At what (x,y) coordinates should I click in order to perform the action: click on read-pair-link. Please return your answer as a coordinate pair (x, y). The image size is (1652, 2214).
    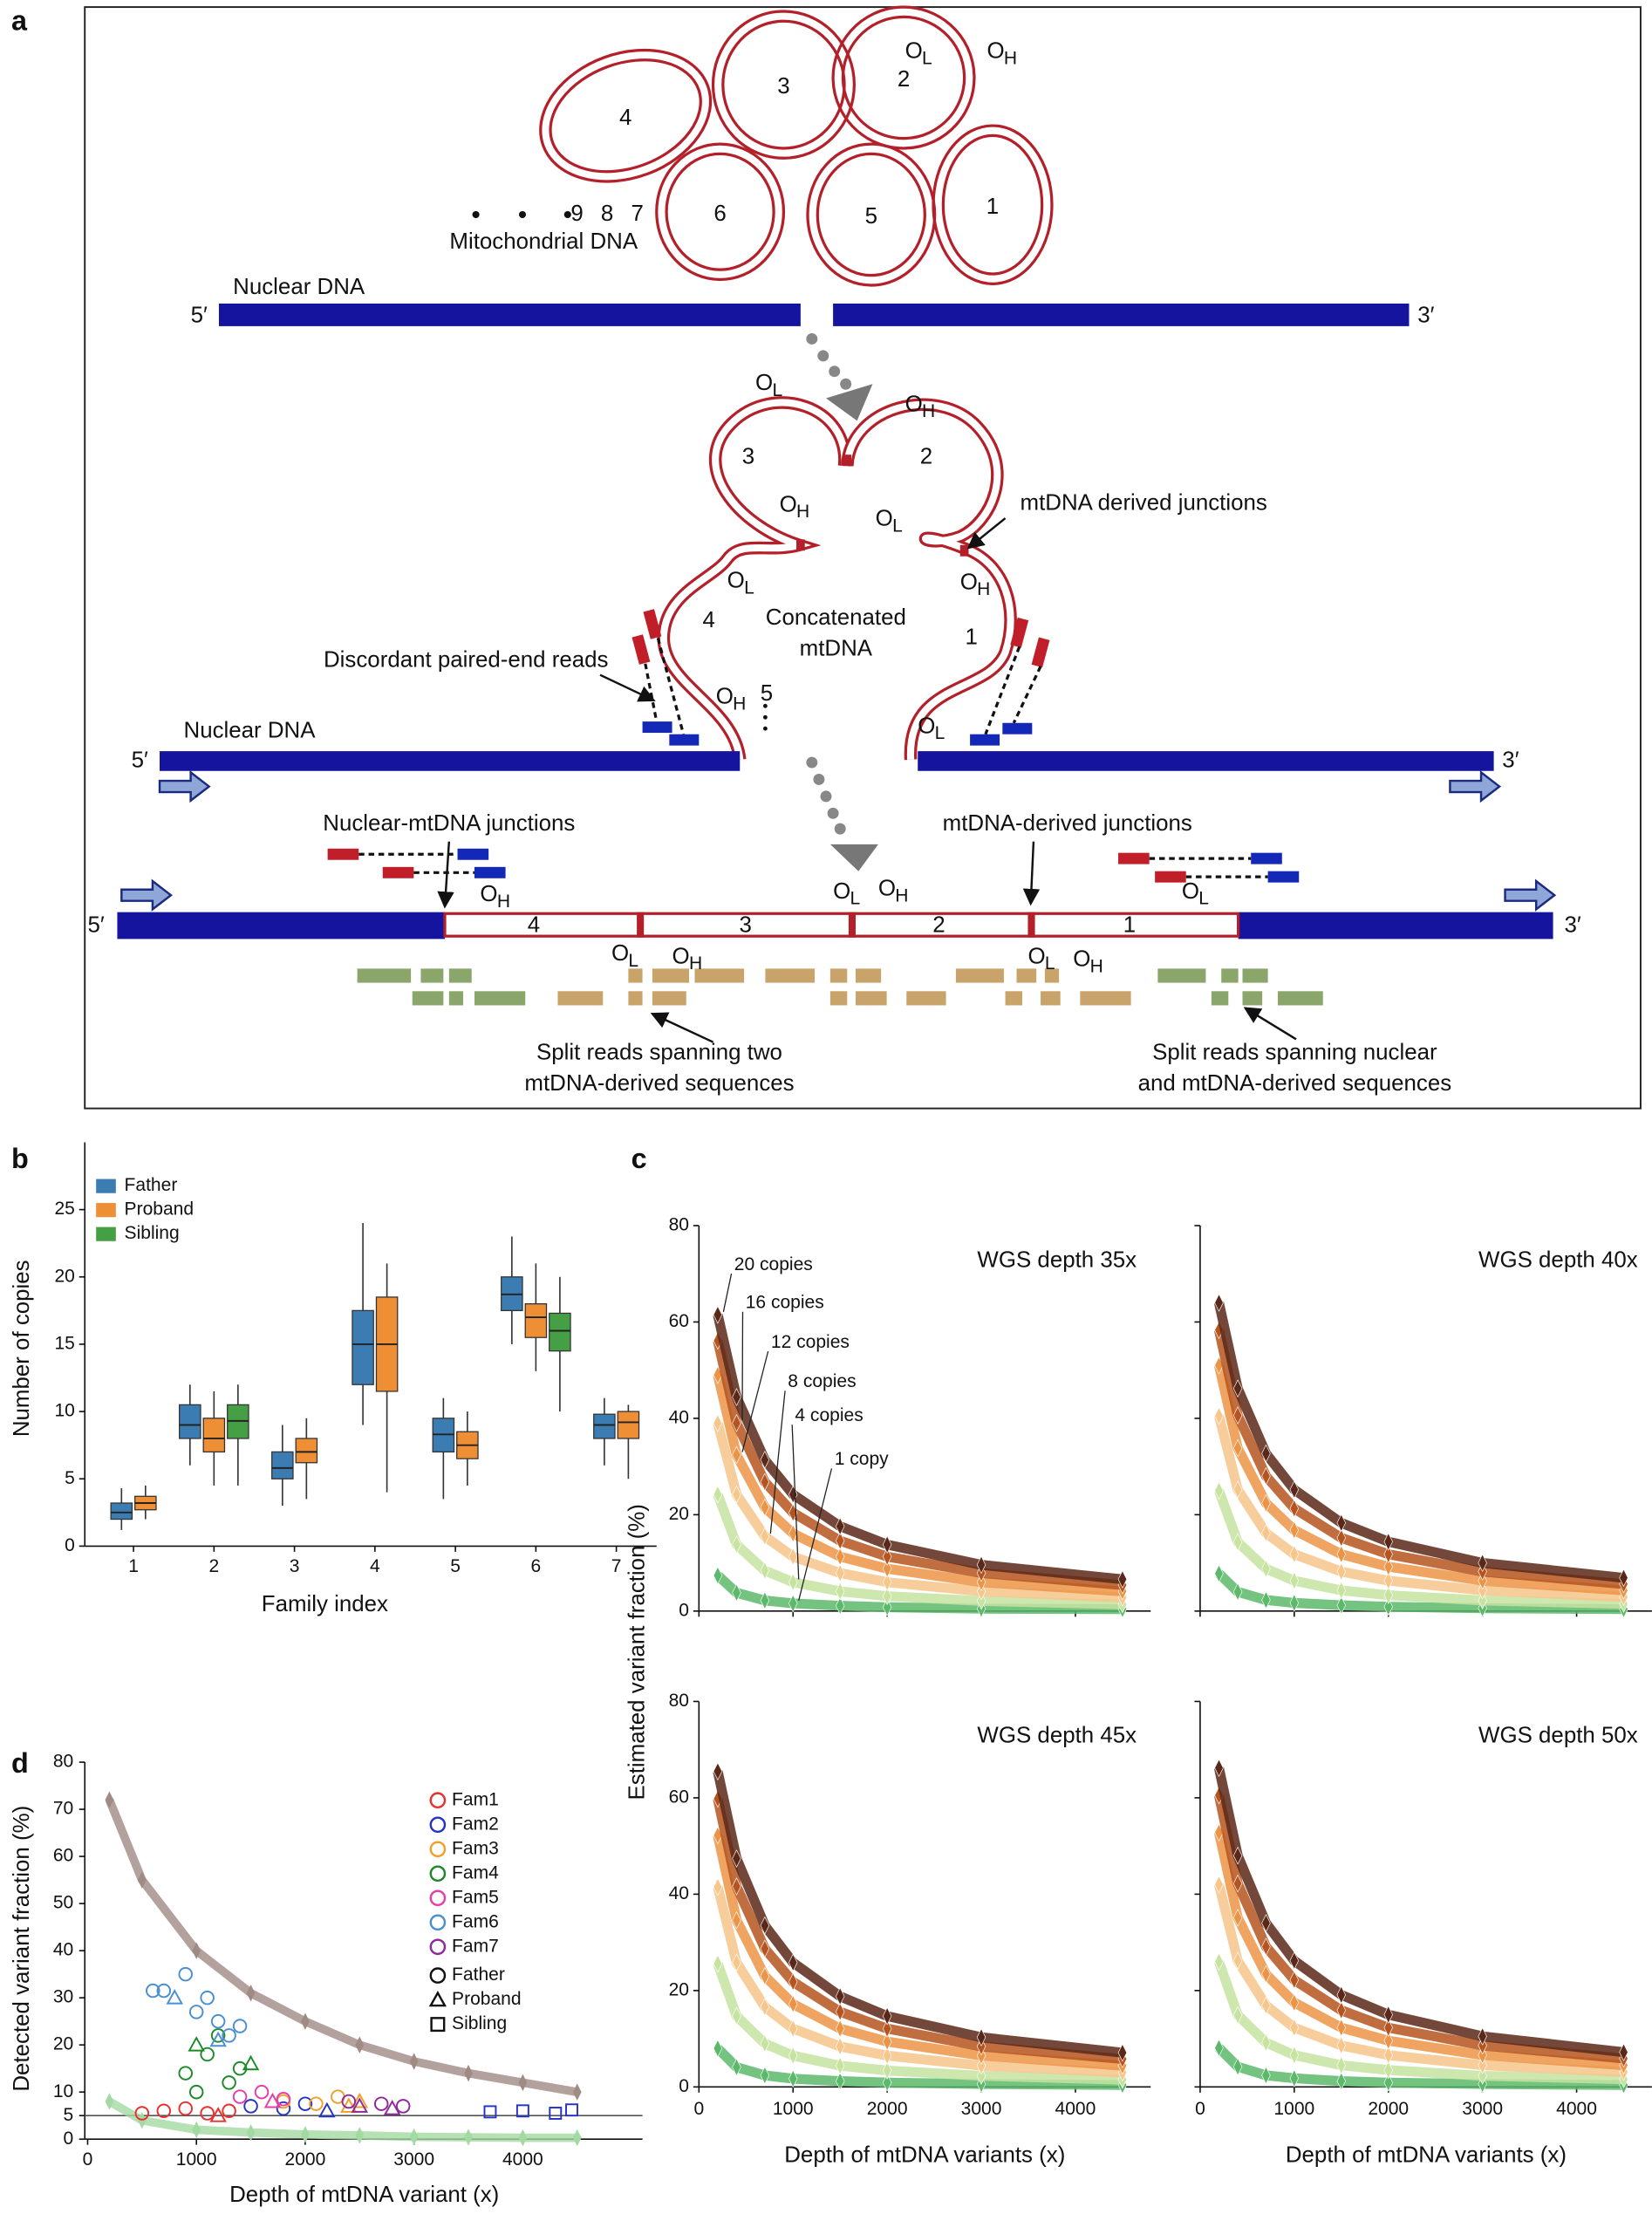
    Looking at the image, I should click on (1027, 695).